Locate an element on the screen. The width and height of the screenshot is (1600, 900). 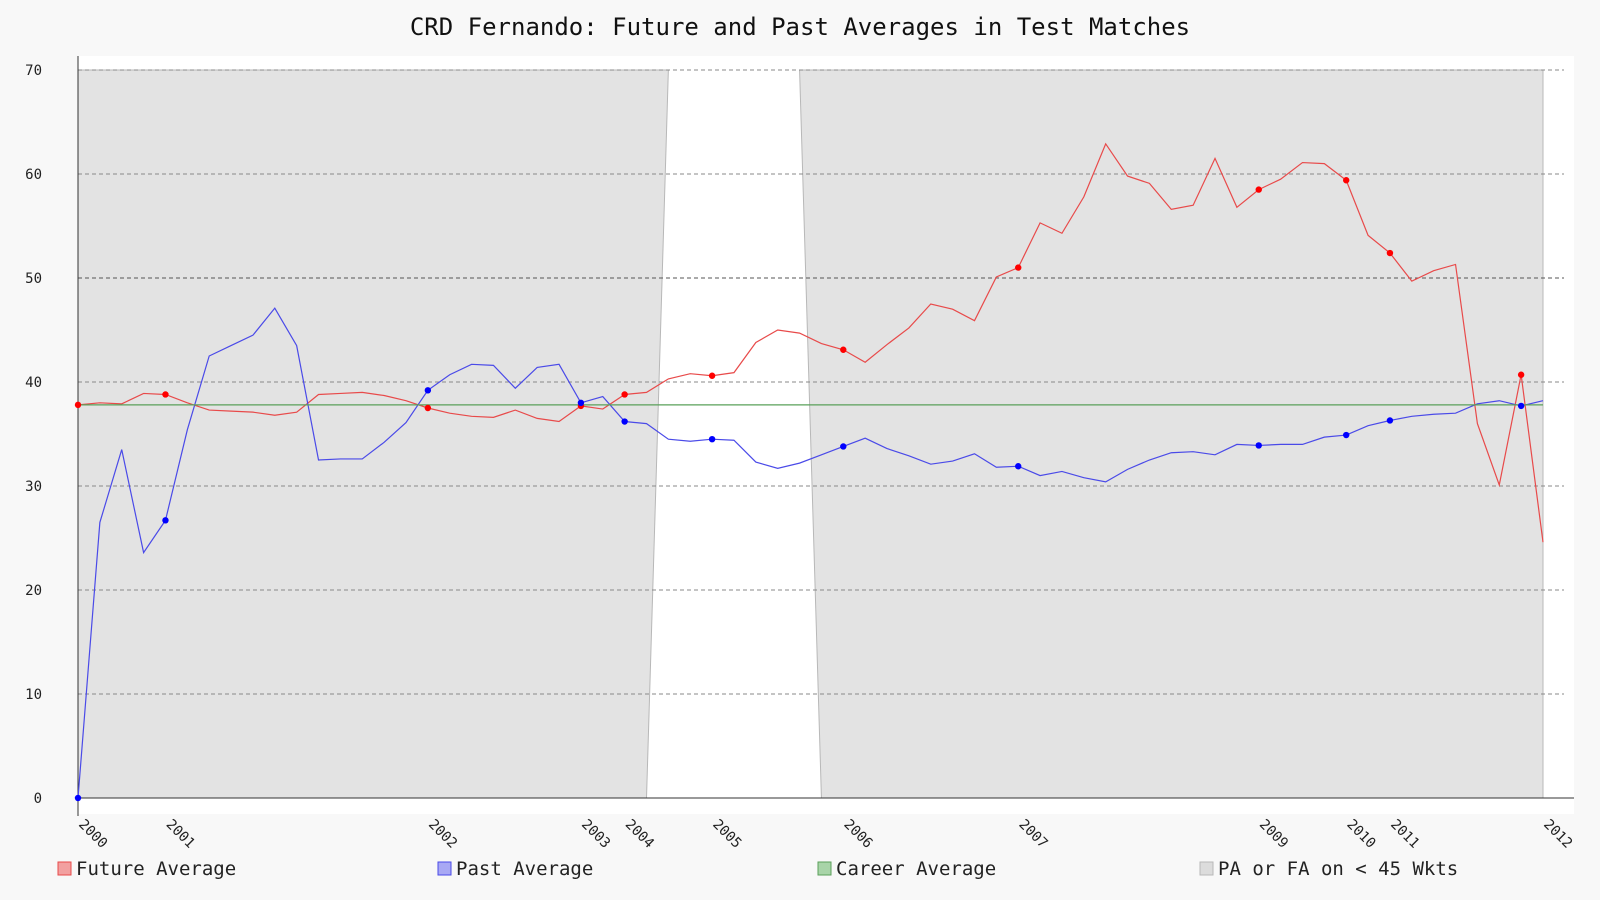
y-tick-label: 40 is located at coordinates (33, 383).